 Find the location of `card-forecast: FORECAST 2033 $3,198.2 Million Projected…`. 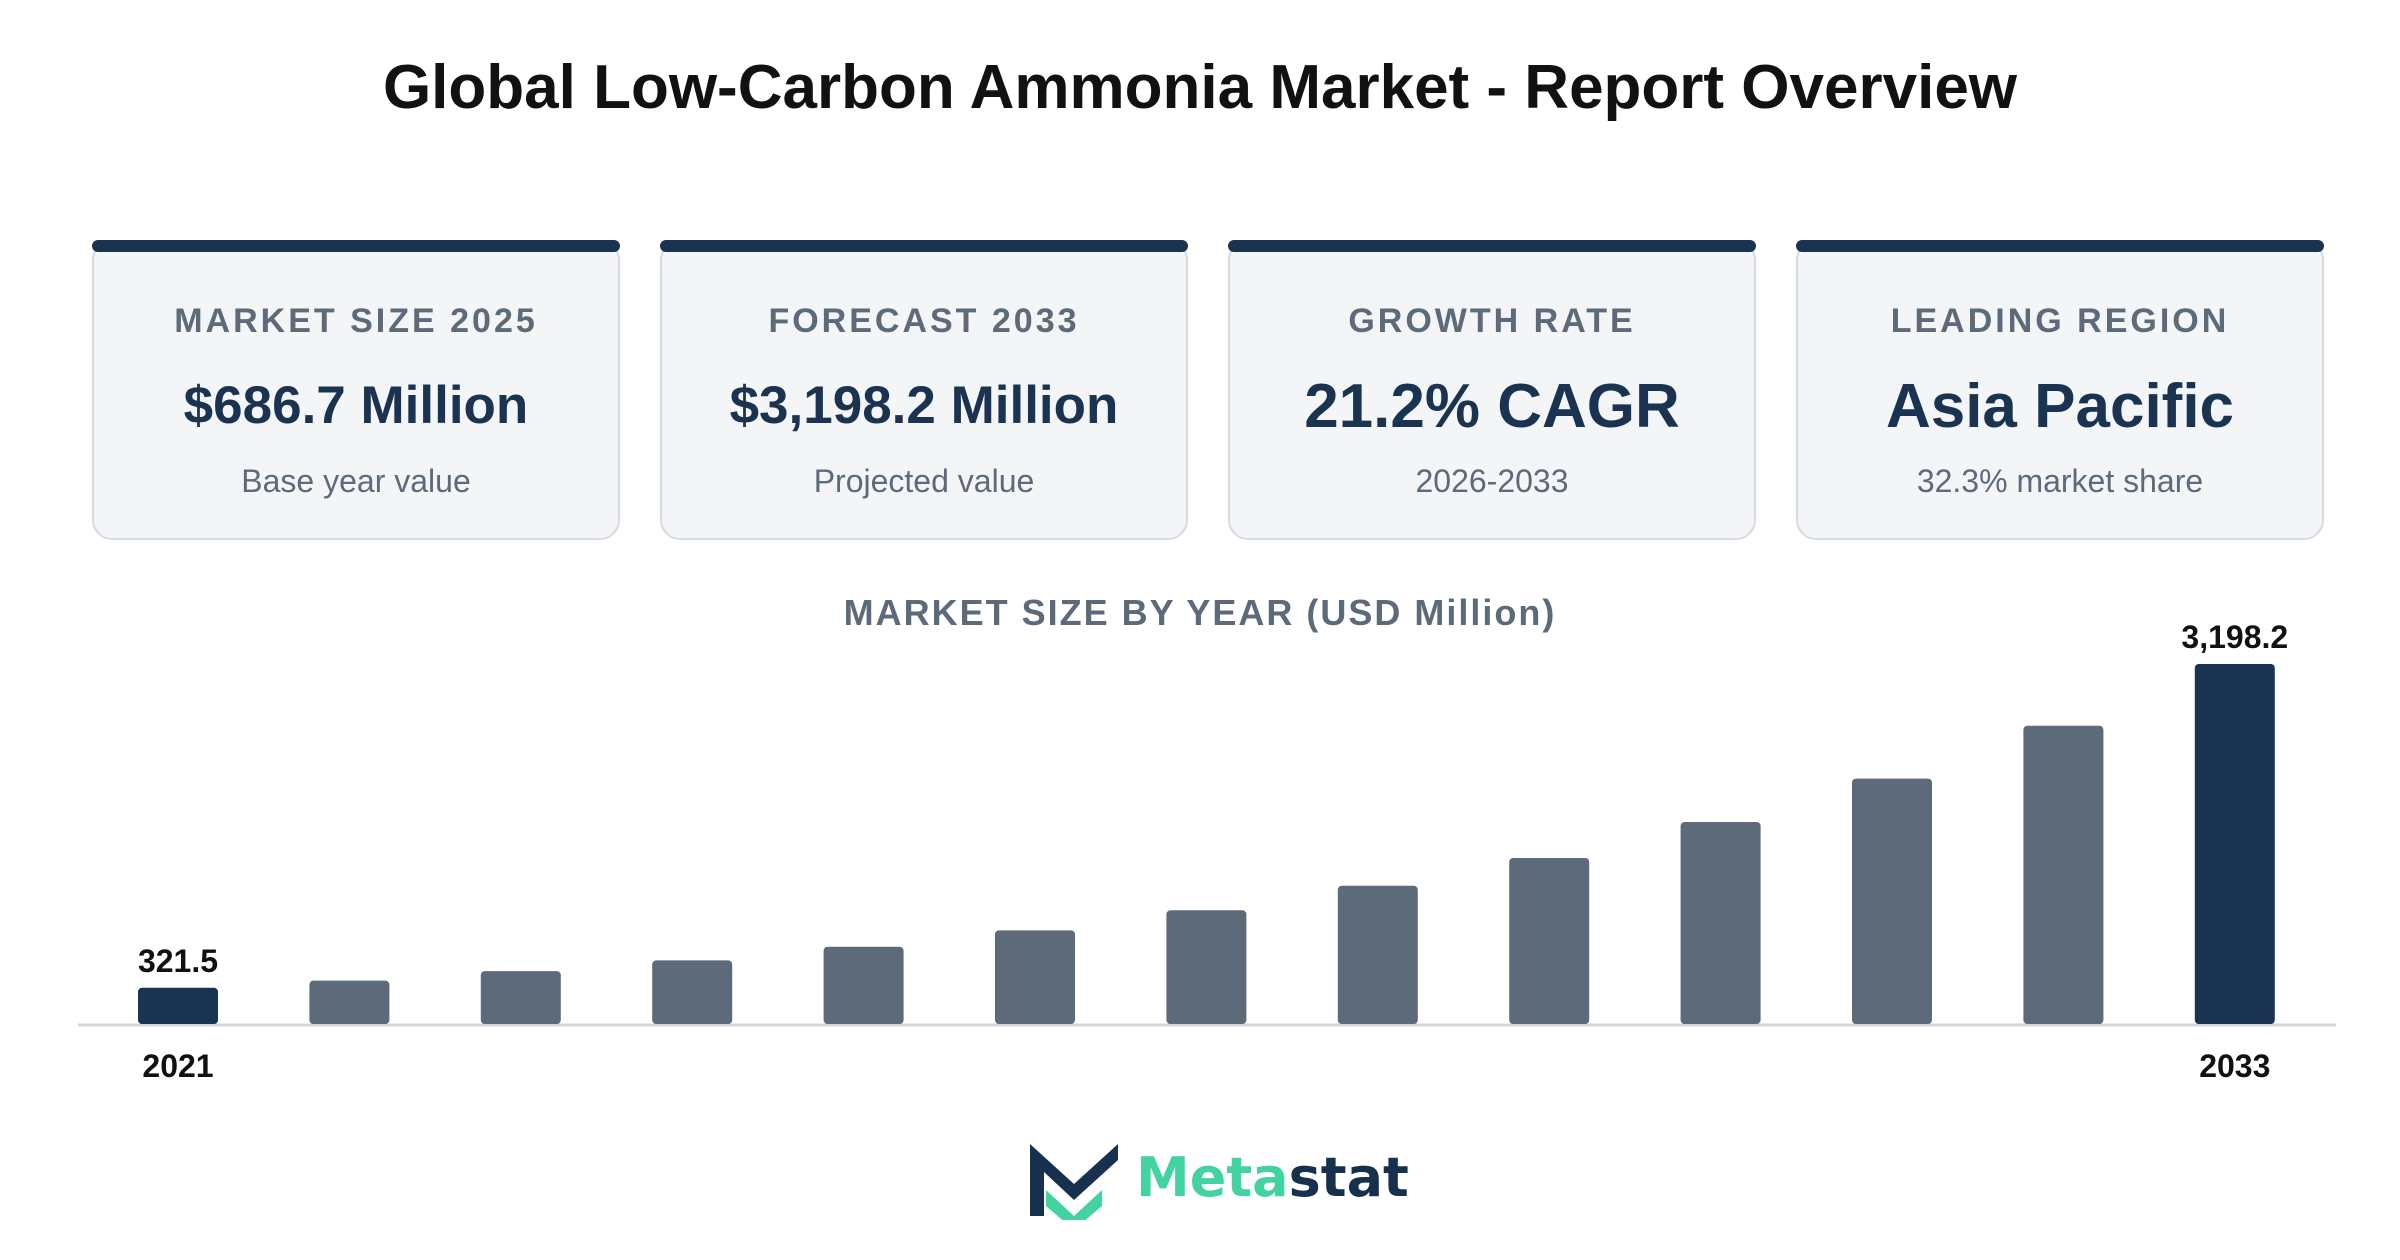

card-forecast: FORECAST 2033 $3,198.2 Million Projected… is located at coordinates (924, 390).